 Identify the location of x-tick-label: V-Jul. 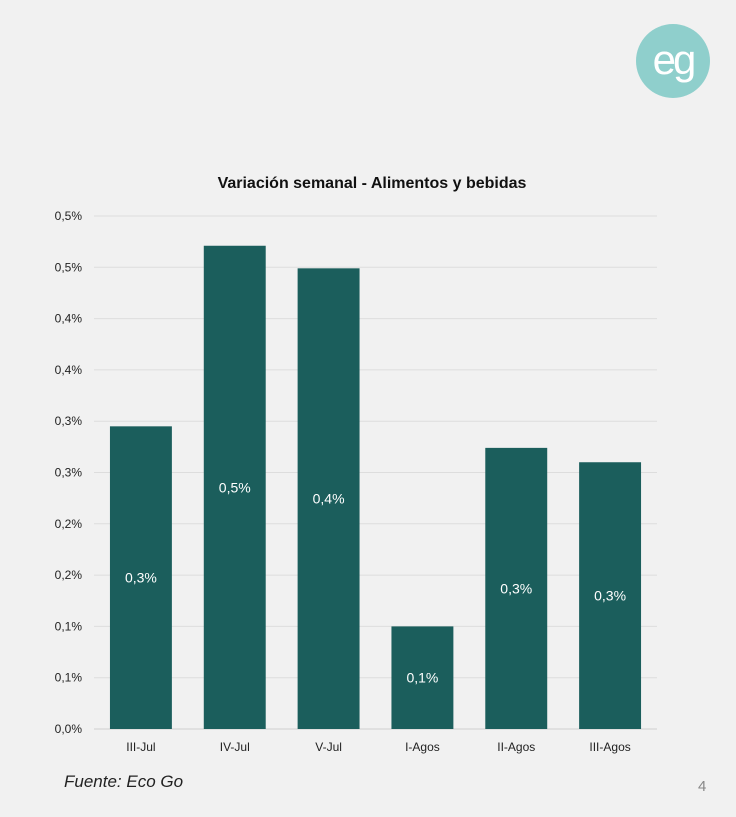
(328, 747).